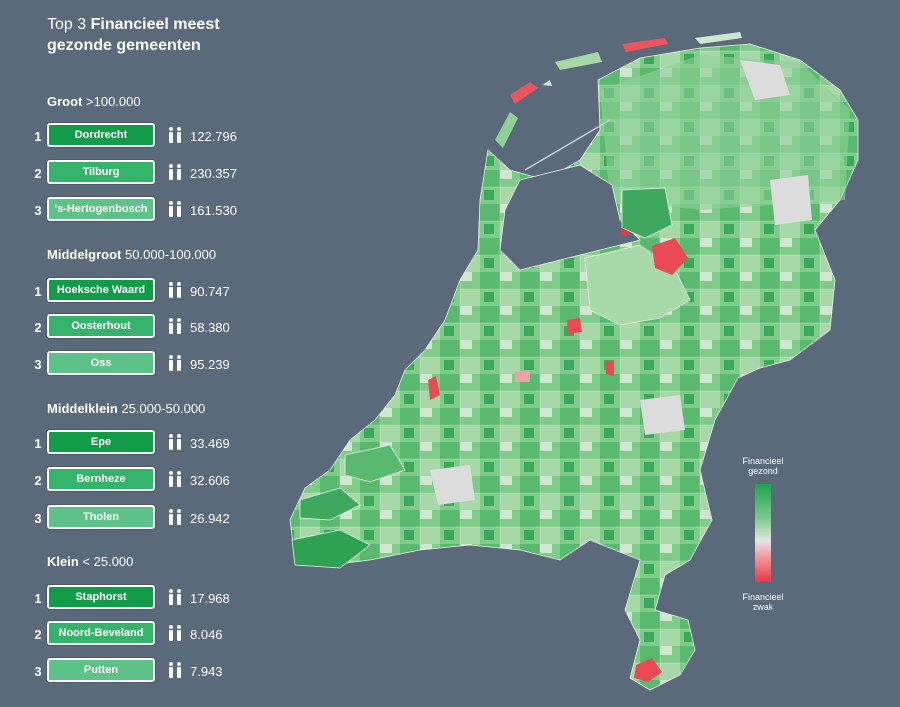  What do you see at coordinates (101, 172) in the screenshot?
I see `municipality-sign: Tilburg` at bounding box center [101, 172].